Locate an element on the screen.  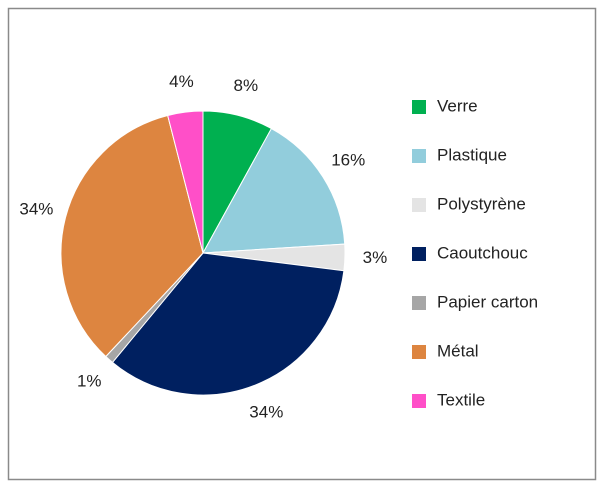
data-label: 16% is located at coordinates (348, 159).